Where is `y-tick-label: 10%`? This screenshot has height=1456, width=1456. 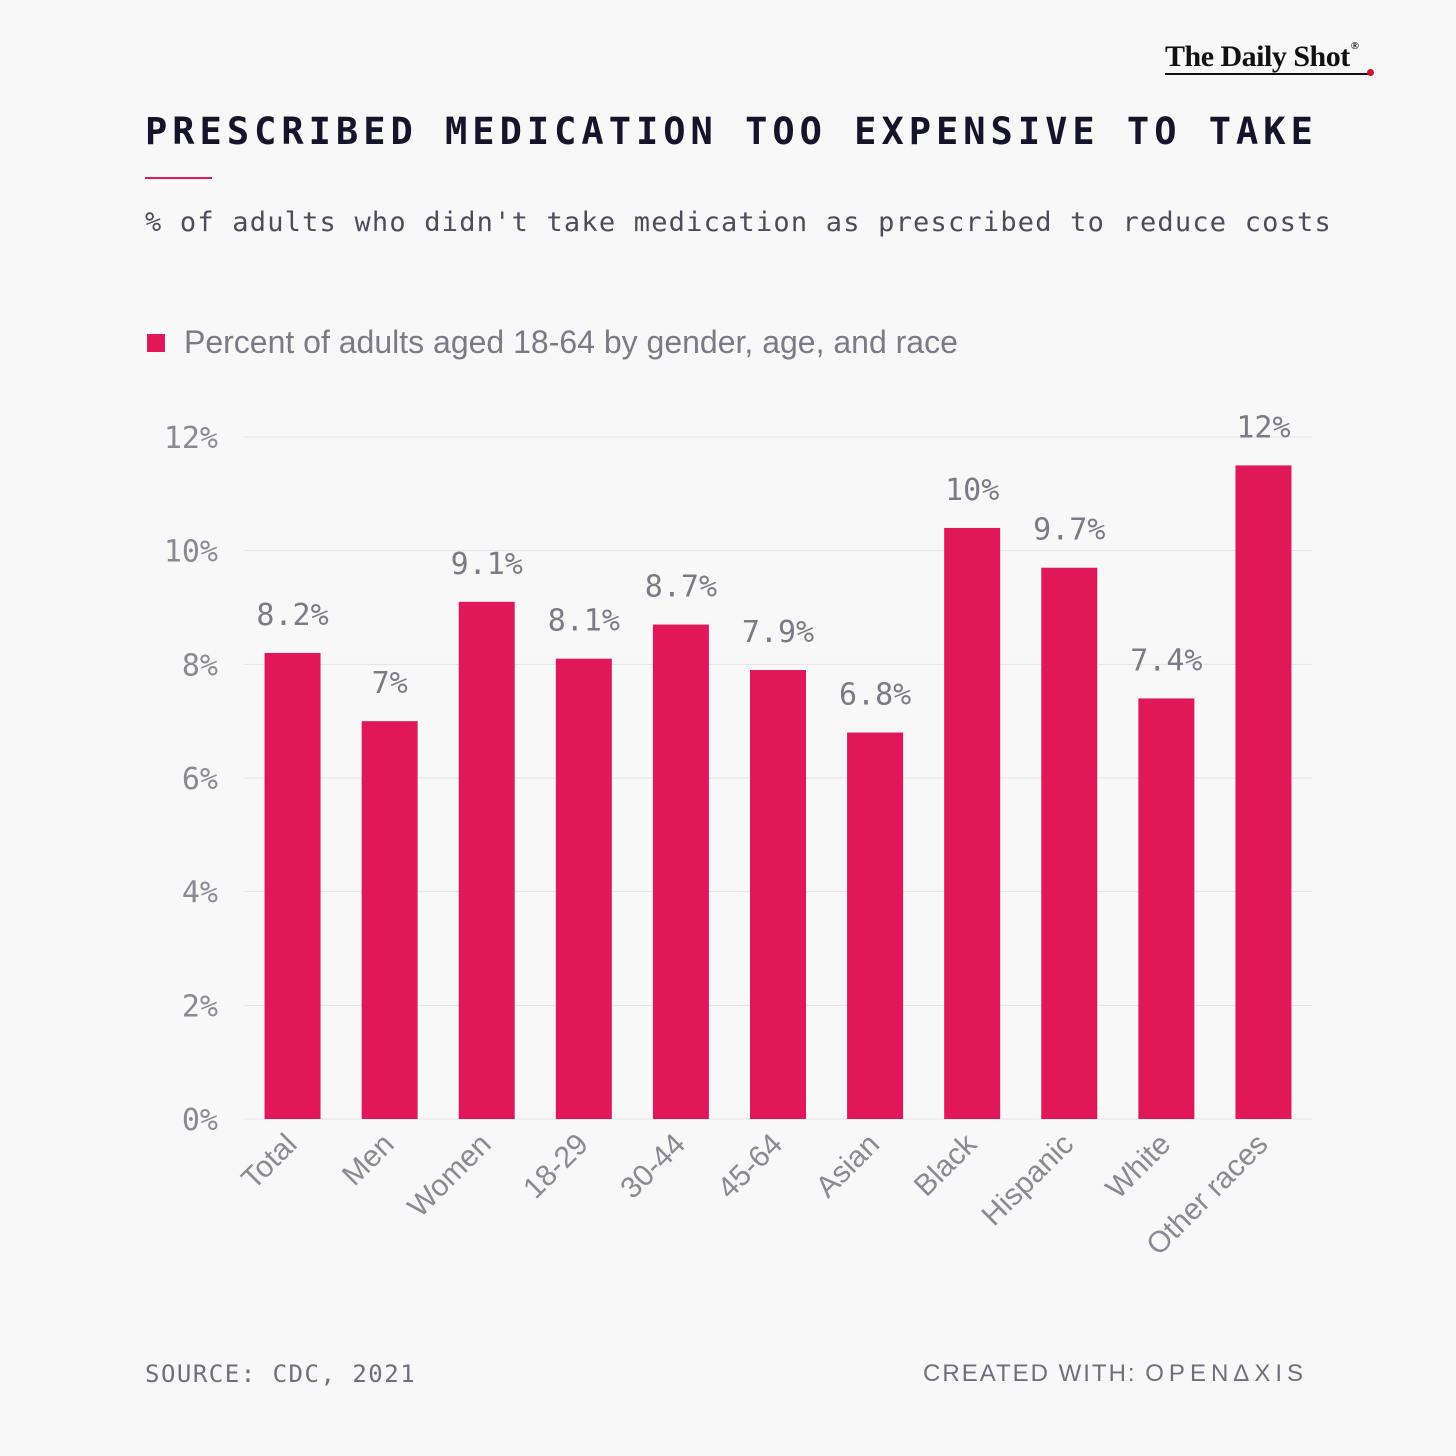
y-tick-label: 10% is located at coordinates (191, 552).